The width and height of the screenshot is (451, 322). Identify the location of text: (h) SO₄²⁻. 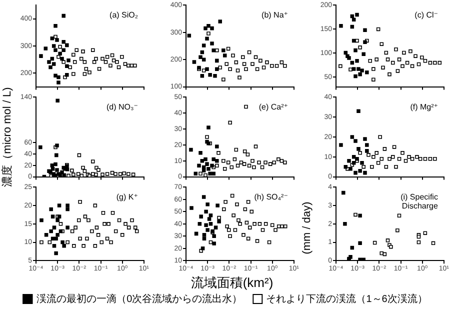
(271, 197).